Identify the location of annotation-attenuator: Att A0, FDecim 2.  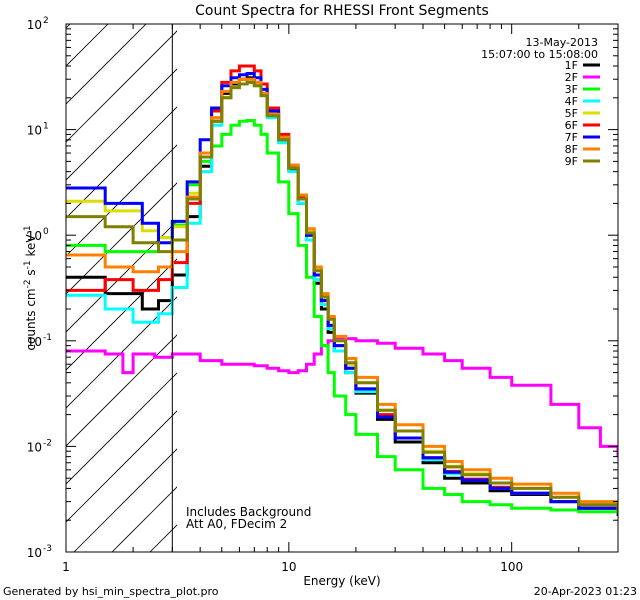
(236, 524).